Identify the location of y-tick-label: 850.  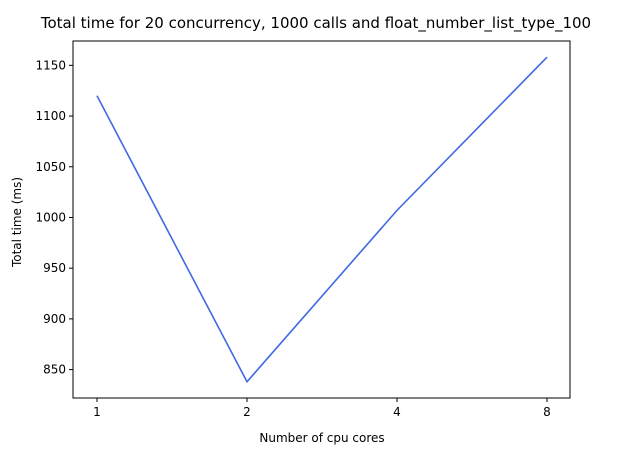
(54, 370).